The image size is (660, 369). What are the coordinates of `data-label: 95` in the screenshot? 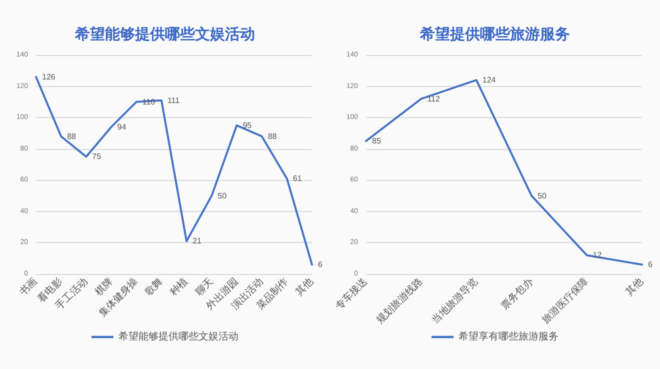 It's located at (247, 125).